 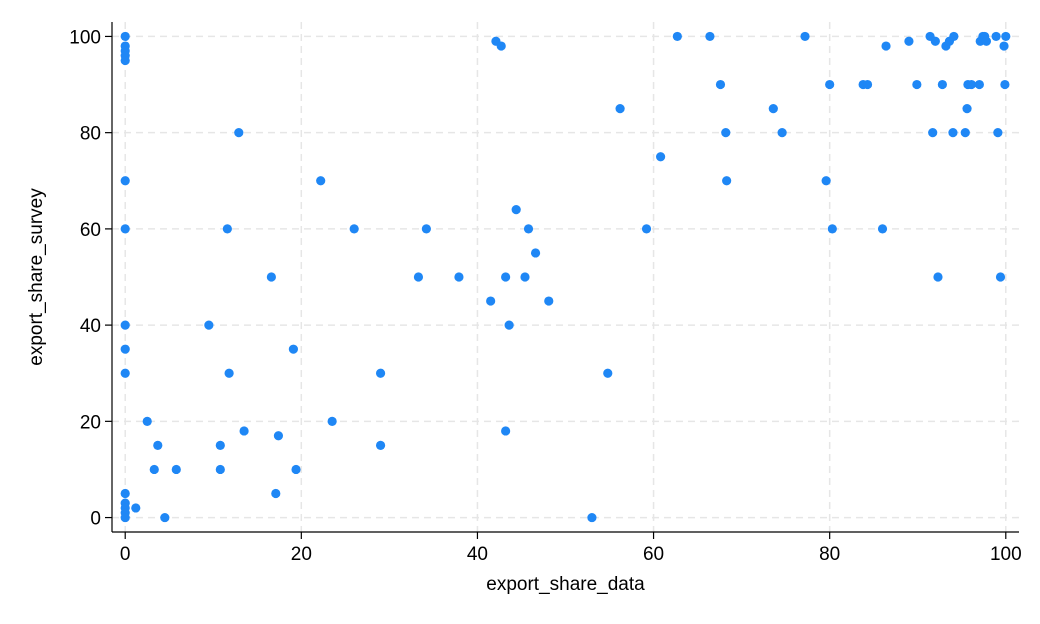 What do you see at coordinates (85, 37) in the screenshot?
I see `y-tick-label: 100` at bounding box center [85, 37].